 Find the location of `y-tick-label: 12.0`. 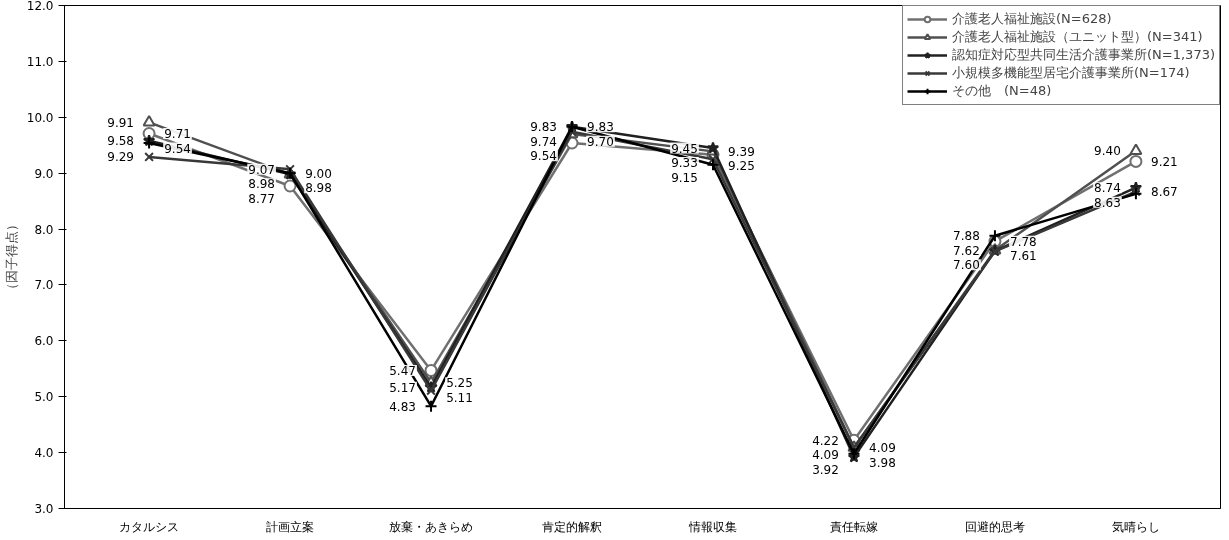

y-tick-label: 12.0 is located at coordinates (40, 6).